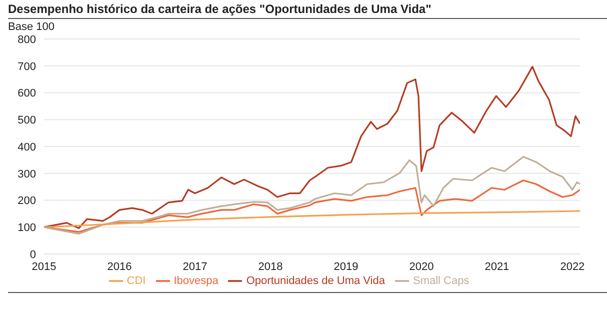 The height and width of the screenshot is (331, 607). I want to click on y-tick-label: 600, so click(27, 94).